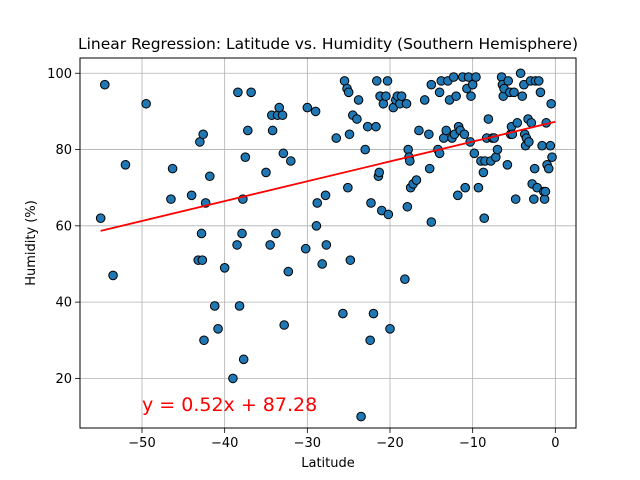 The width and height of the screenshot is (640, 480). What do you see at coordinates (307, 443) in the screenshot?
I see `x-tick-label: −30` at bounding box center [307, 443].